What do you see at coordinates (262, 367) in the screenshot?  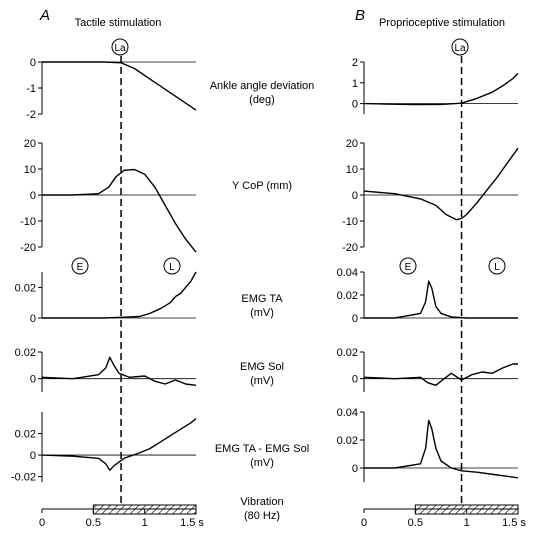 I see `label-sol-1: EMG Sol` at bounding box center [262, 367].